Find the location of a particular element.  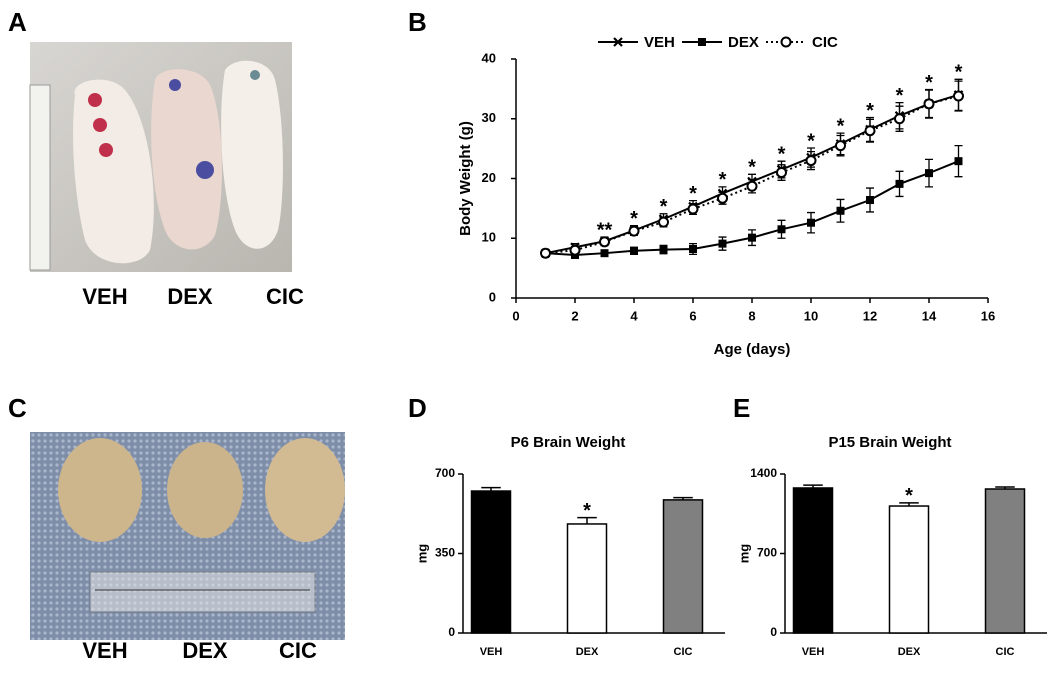

chart-title: P15 Brain Weight is located at coordinates (889, 442).